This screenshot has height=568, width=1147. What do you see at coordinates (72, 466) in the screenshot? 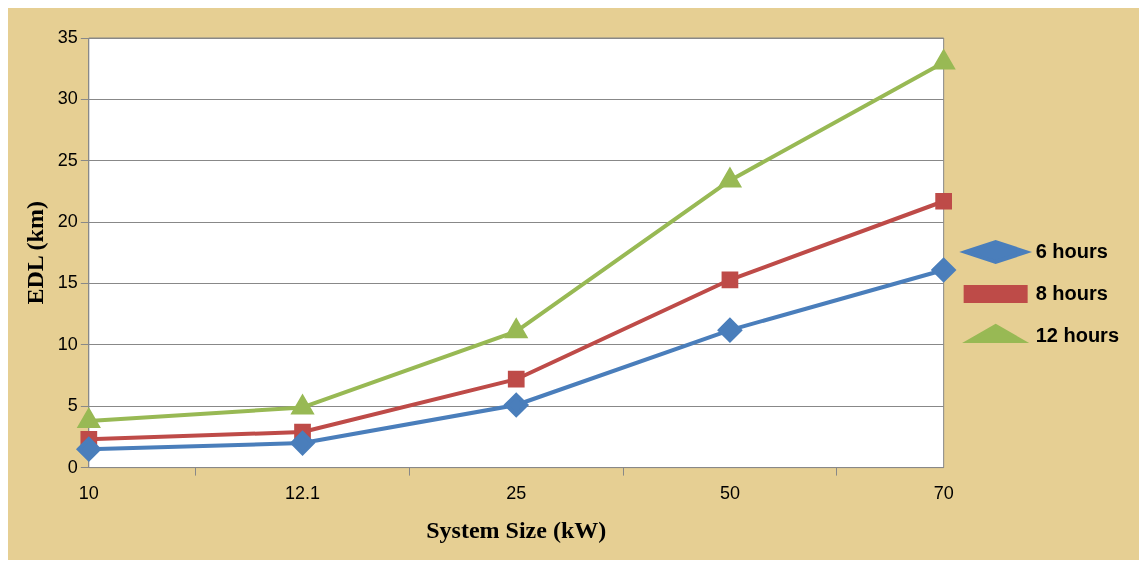
I see `y-tick-label: 0` at bounding box center [72, 466].